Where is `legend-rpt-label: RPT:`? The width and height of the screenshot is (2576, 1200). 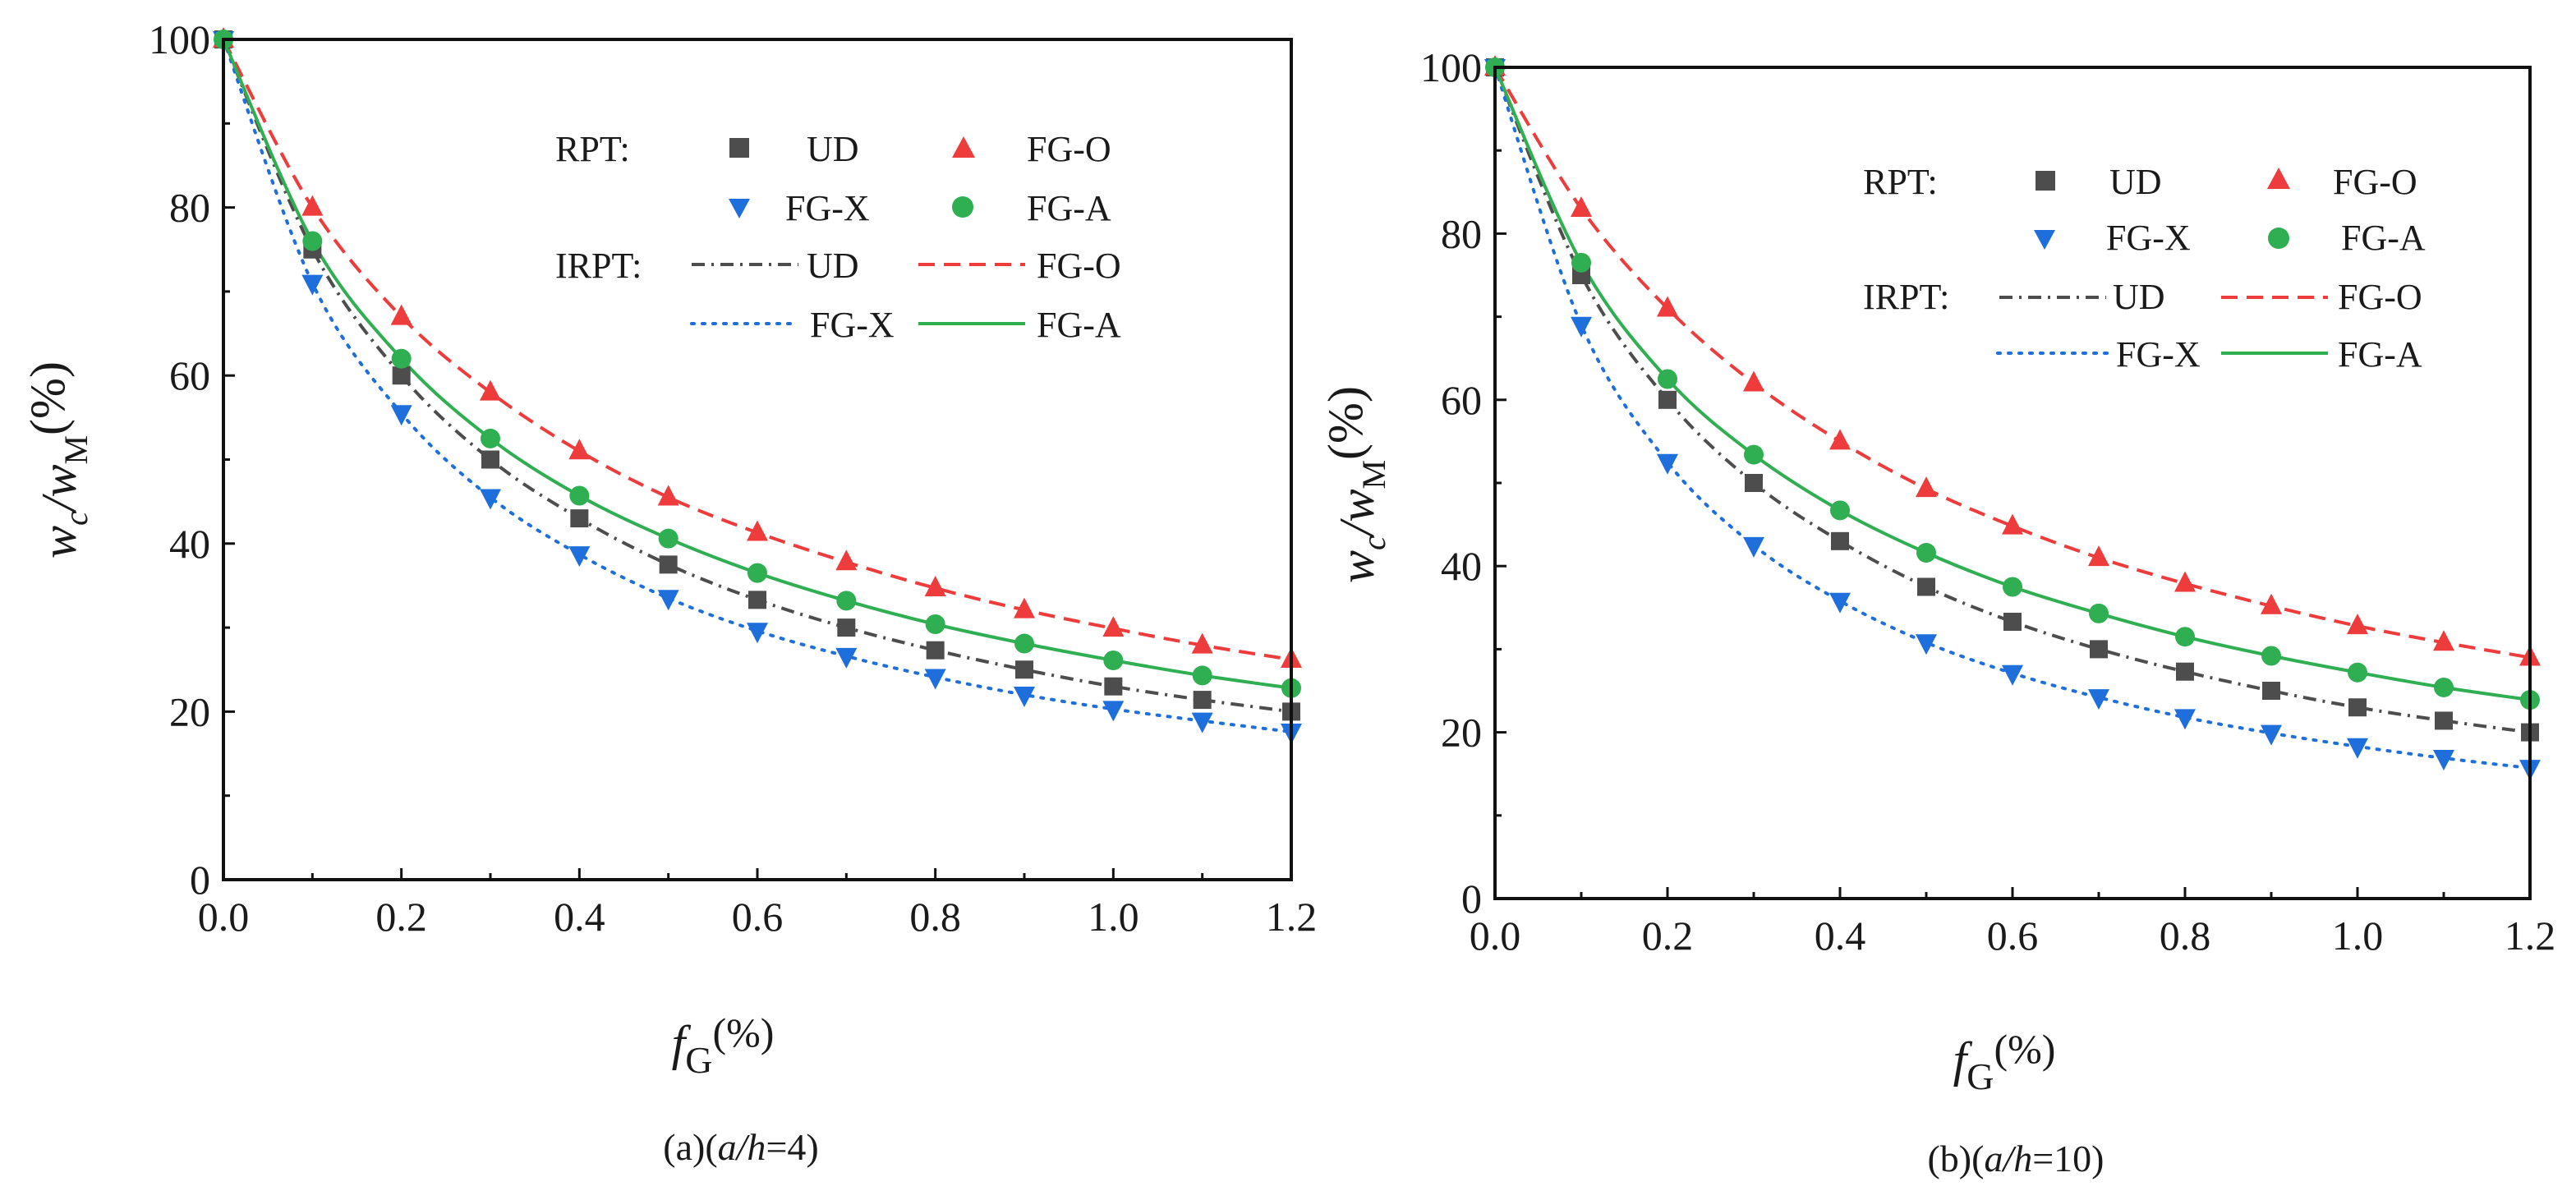
legend-rpt-label: RPT: is located at coordinates (1900, 182).